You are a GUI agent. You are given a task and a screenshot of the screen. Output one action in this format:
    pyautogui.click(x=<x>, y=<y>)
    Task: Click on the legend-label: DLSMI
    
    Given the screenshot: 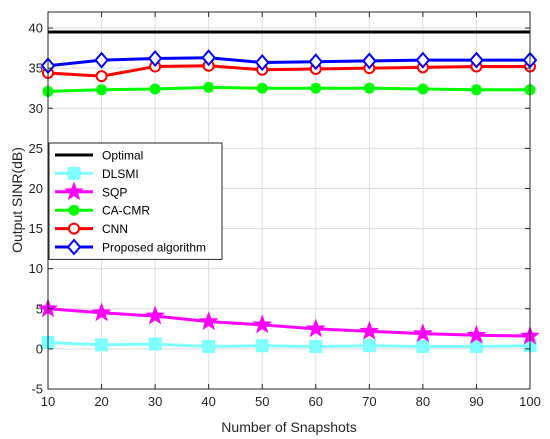 What is the action you would take?
    pyautogui.click(x=120, y=174)
    